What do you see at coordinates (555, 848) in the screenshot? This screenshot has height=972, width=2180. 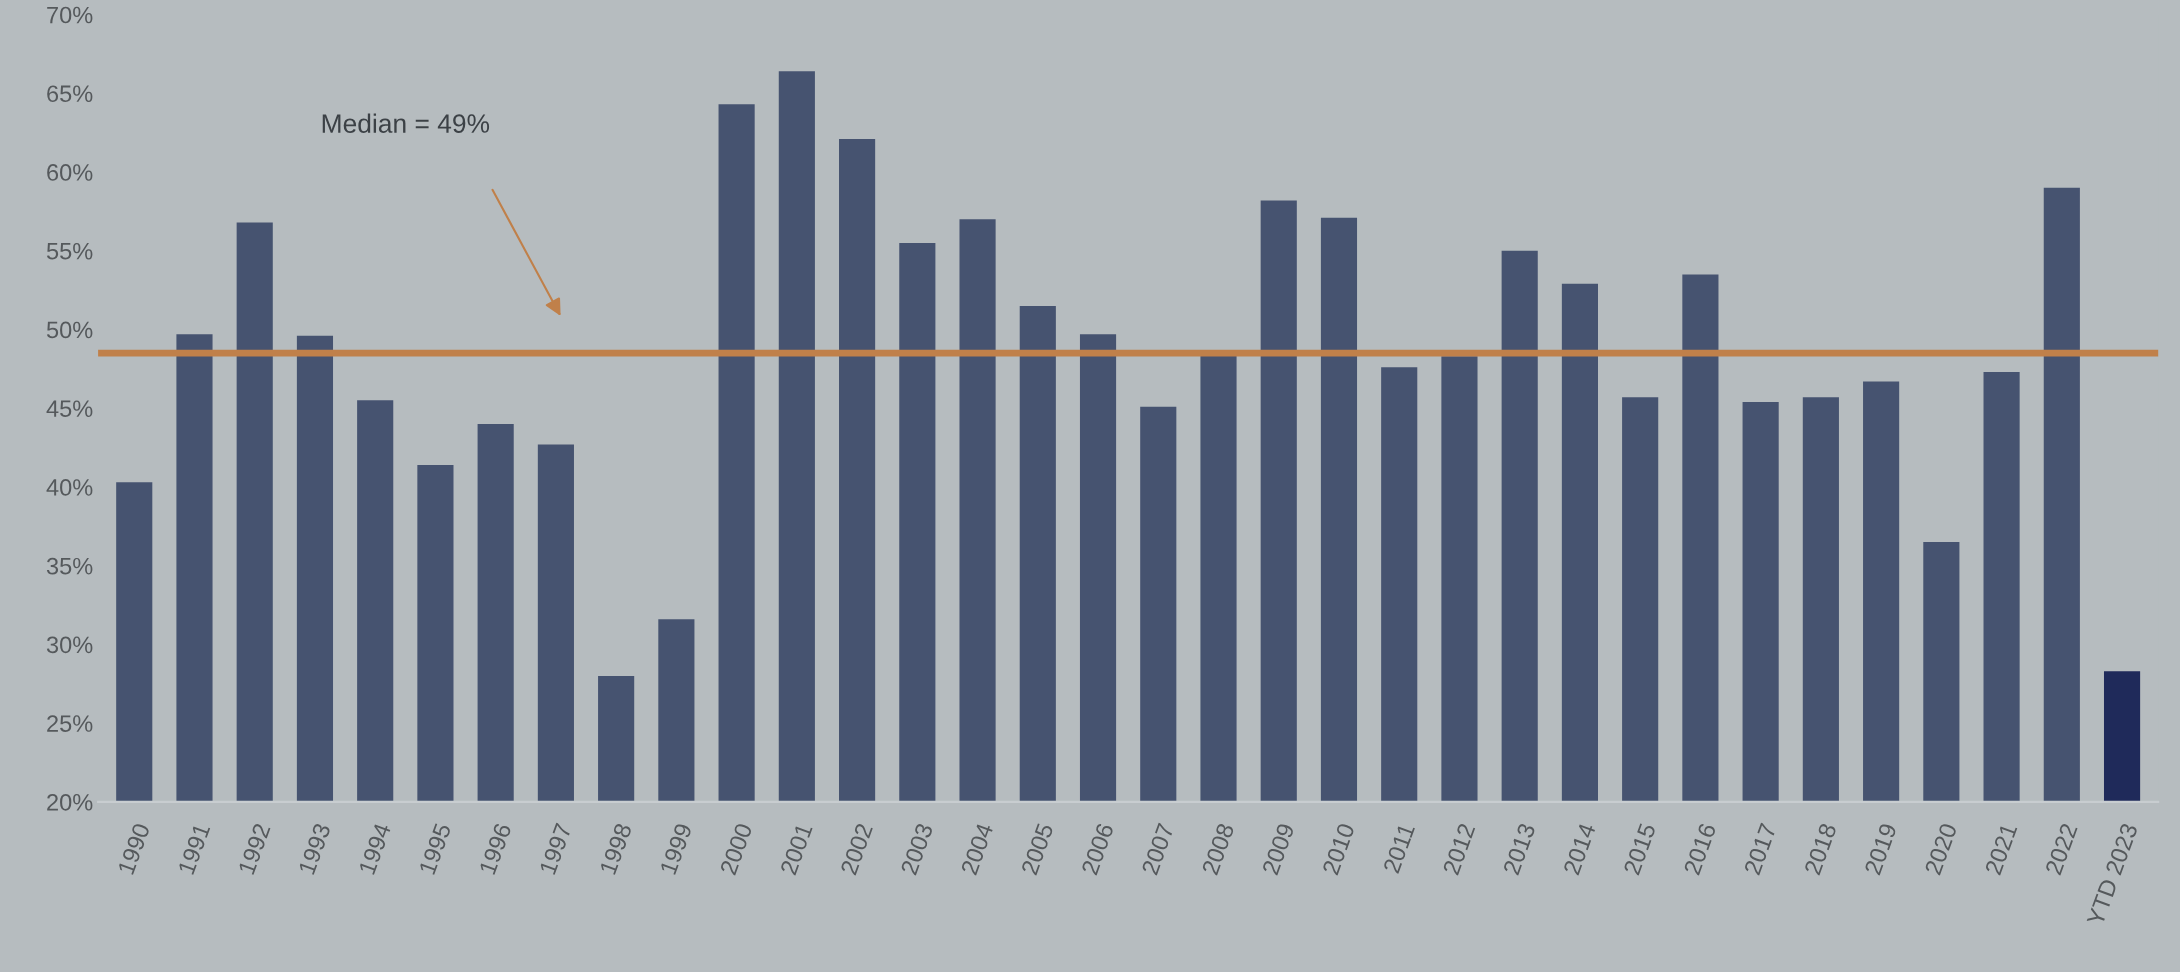 I see `x-tick-label: 1997` at bounding box center [555, 848].